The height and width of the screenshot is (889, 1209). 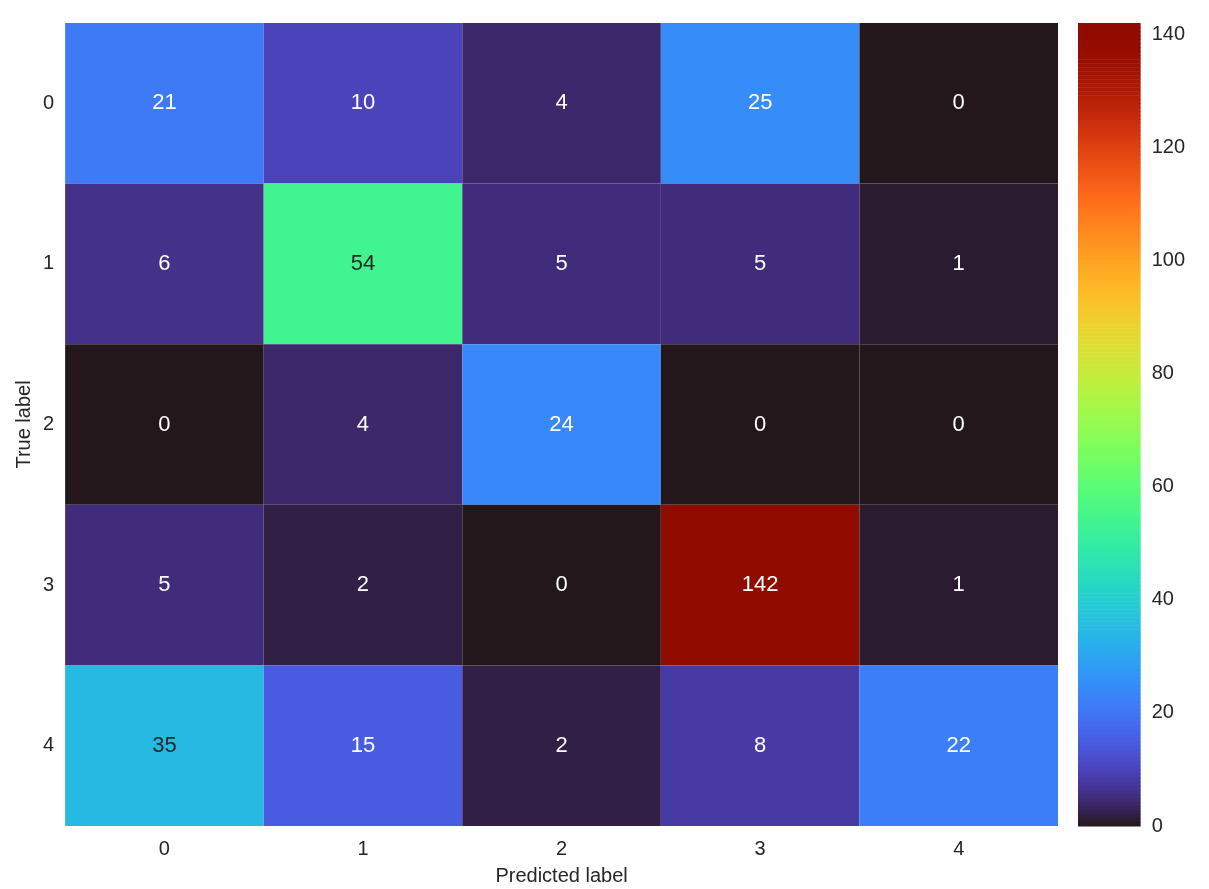 What do you see at coordinates (363, 262) in the screenshot?
I see `data-label: 54` at bounding box center [363, 262].